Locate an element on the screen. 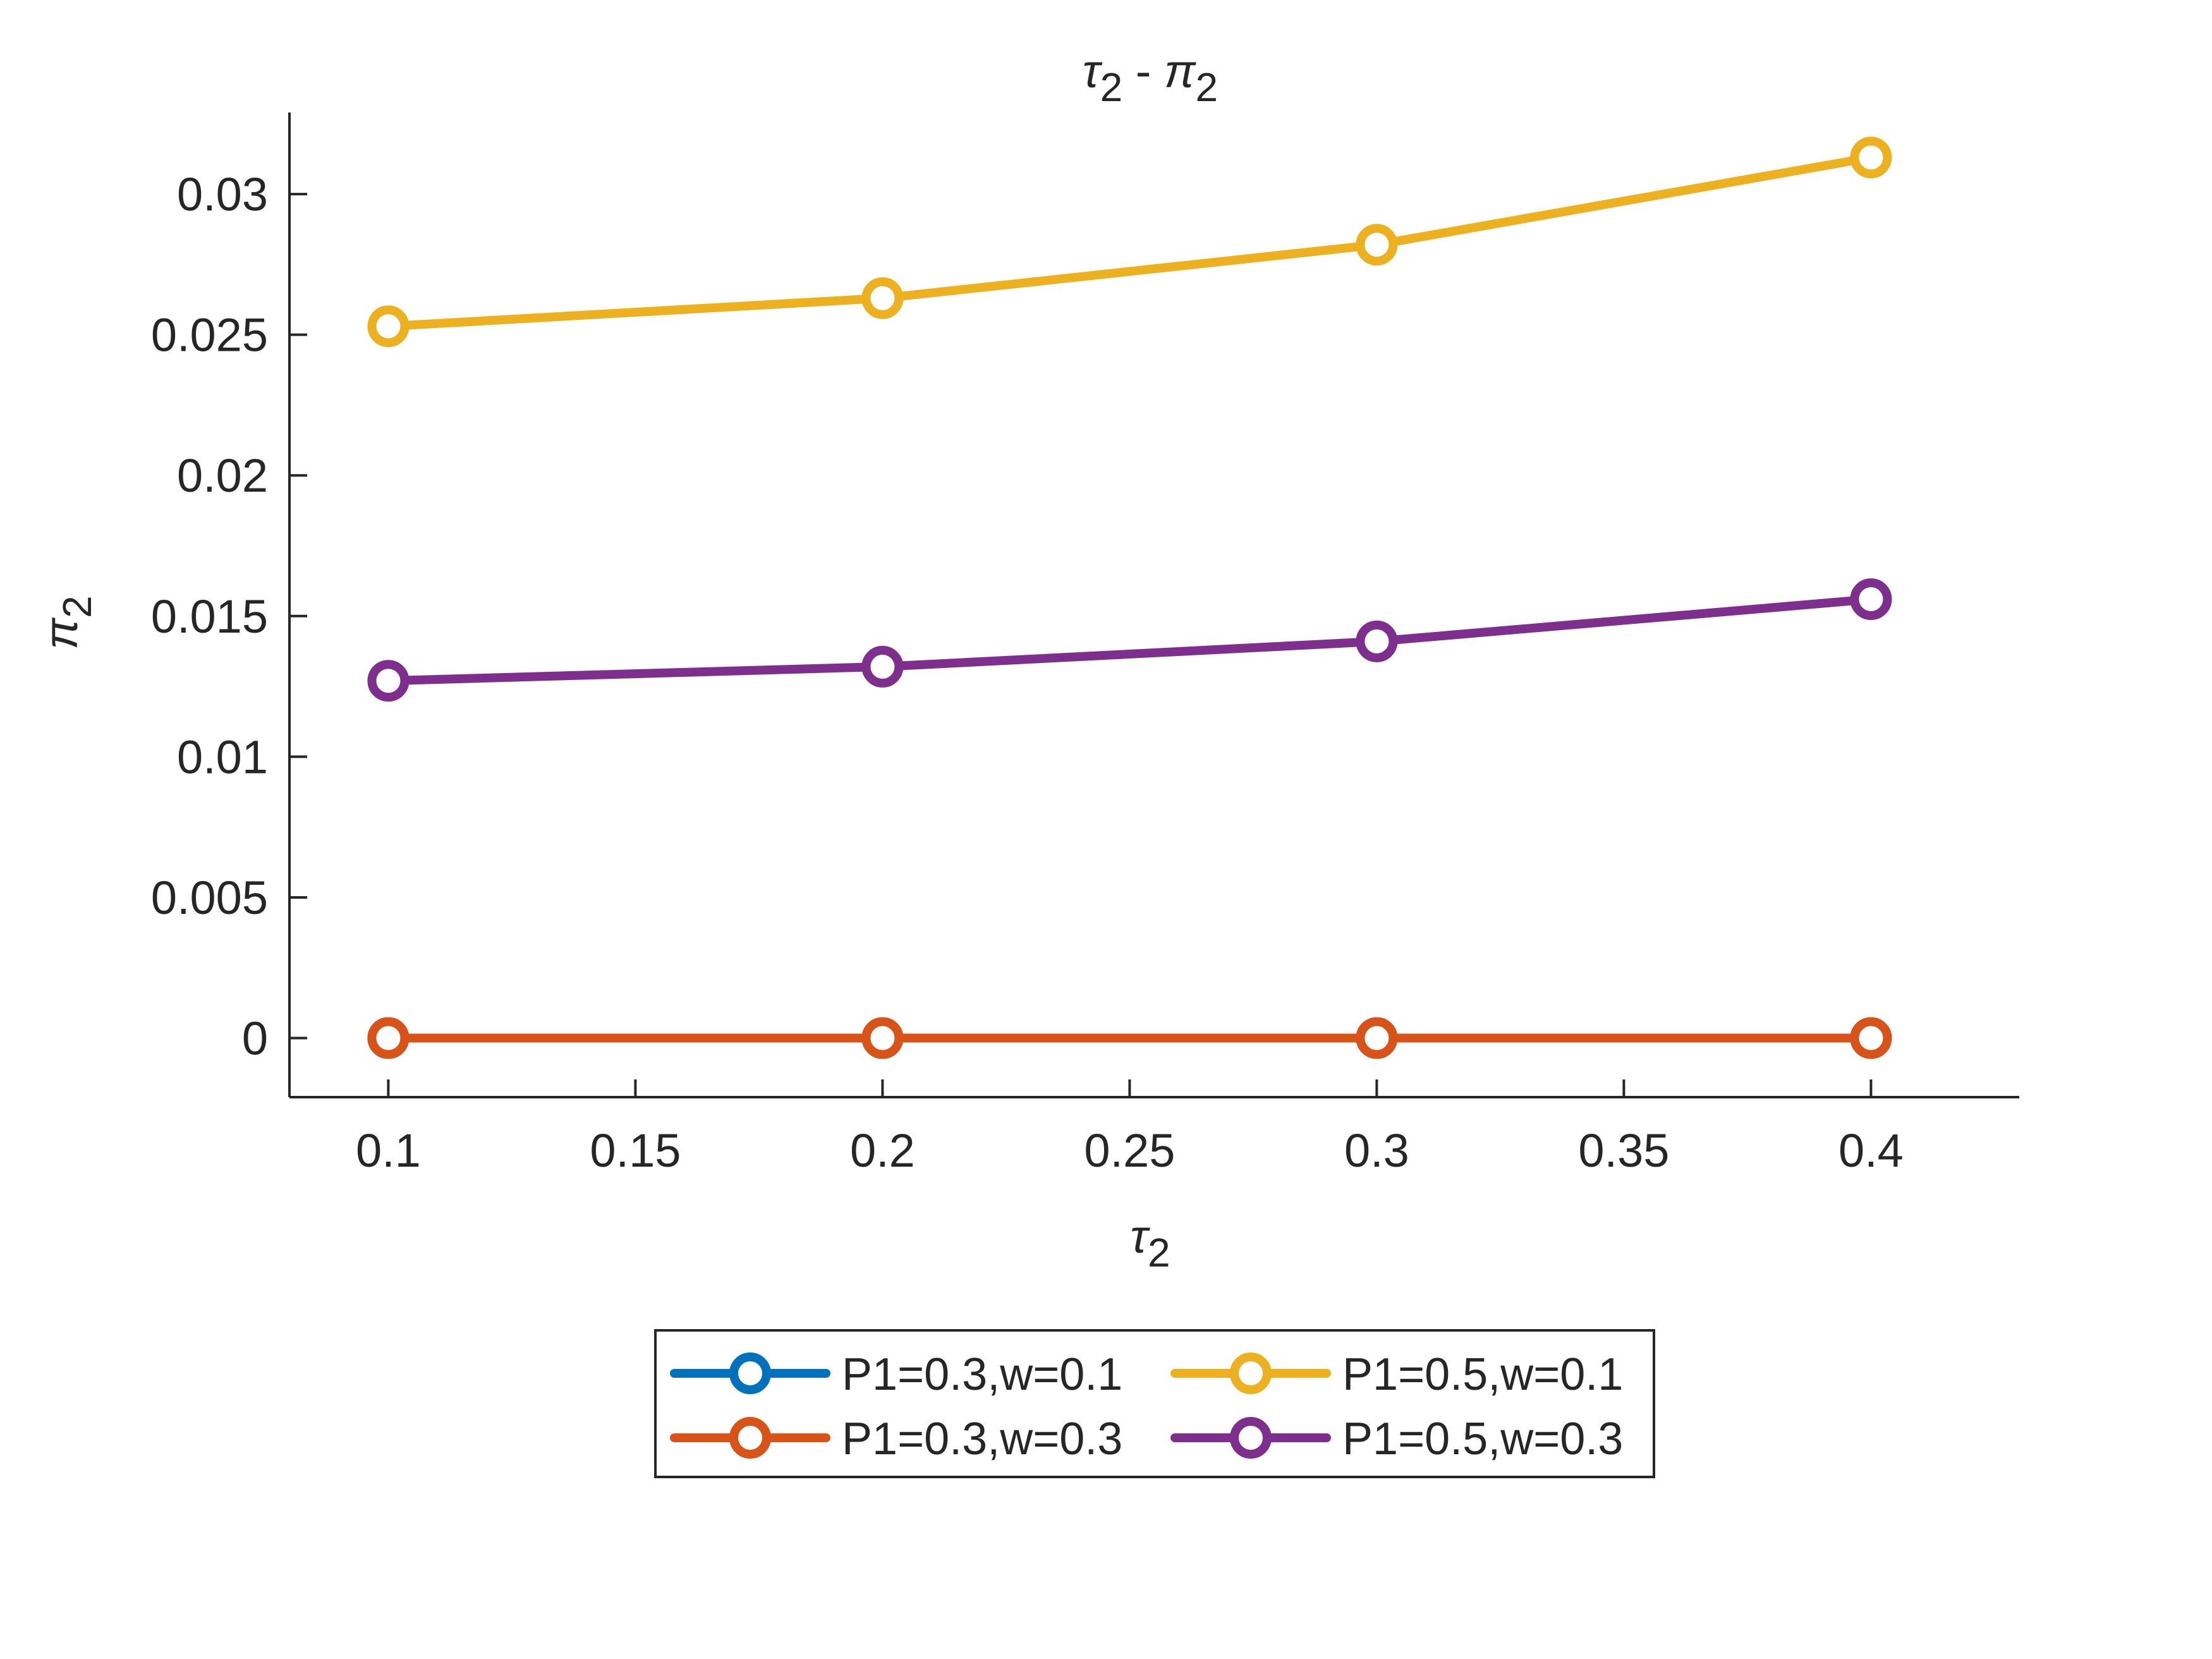  chart-title-main: τ is located at coordinates (1093, 71).